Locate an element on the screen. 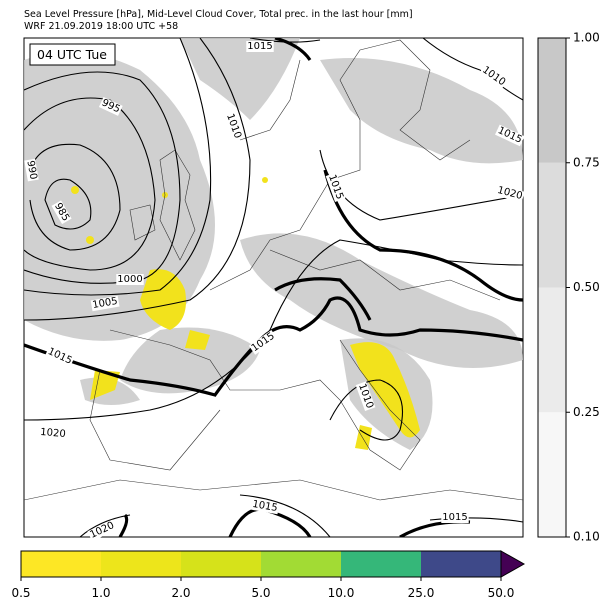 This screenshot has height=614, width=613. colorbar-tick-label: 0.5 is located at coordinates (20, 593).